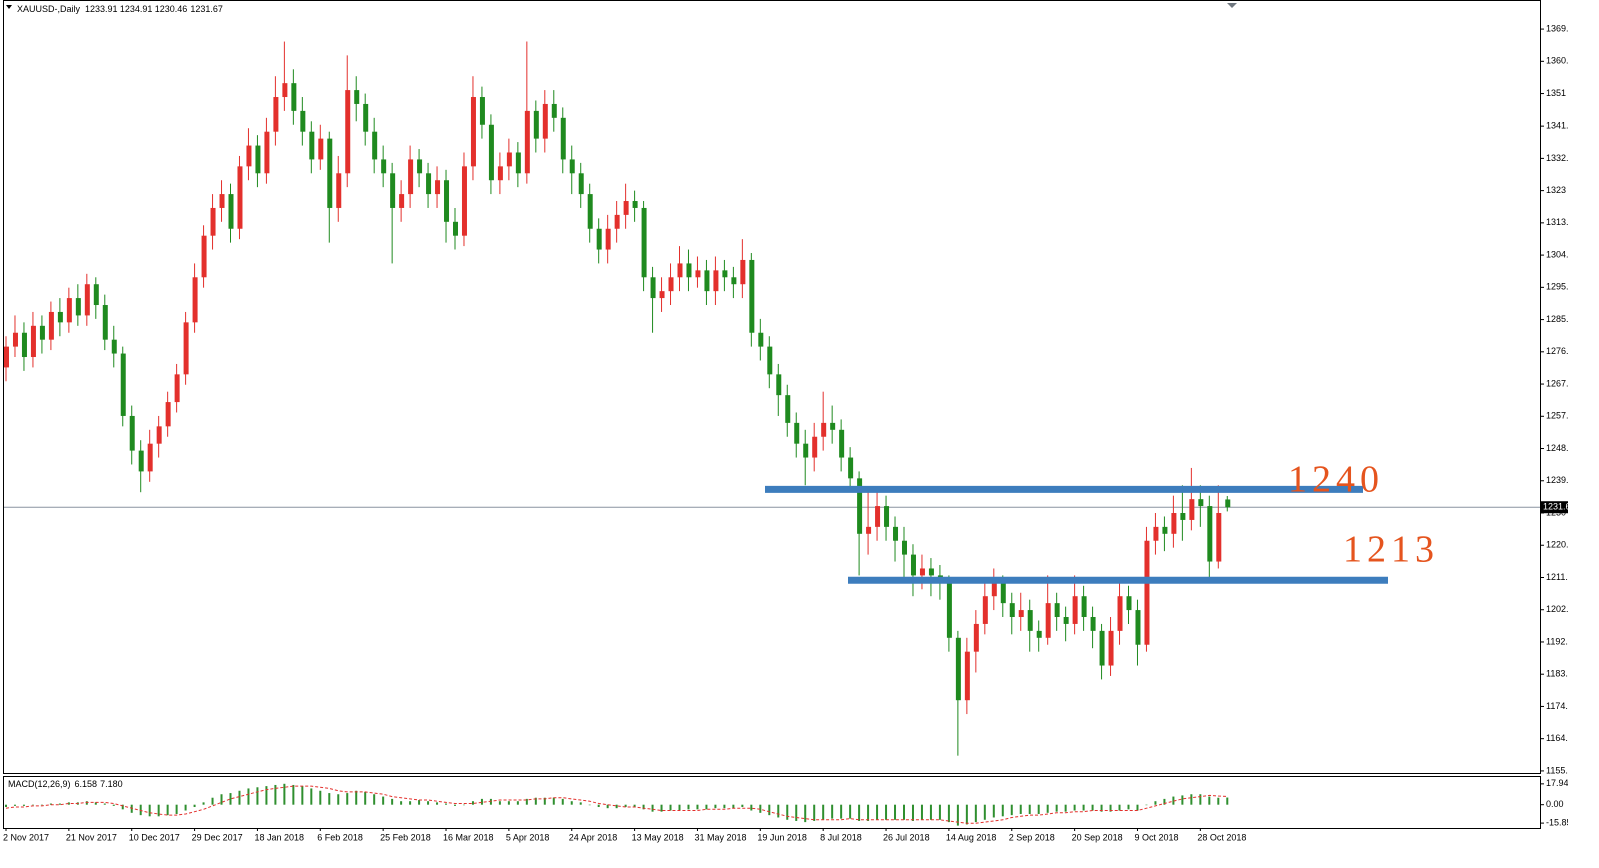  What do you see at coordinates (1555, 804) in the screenshot?
I see `macd-y-tick-label: 0.00` at bounding box center [1555, 804].